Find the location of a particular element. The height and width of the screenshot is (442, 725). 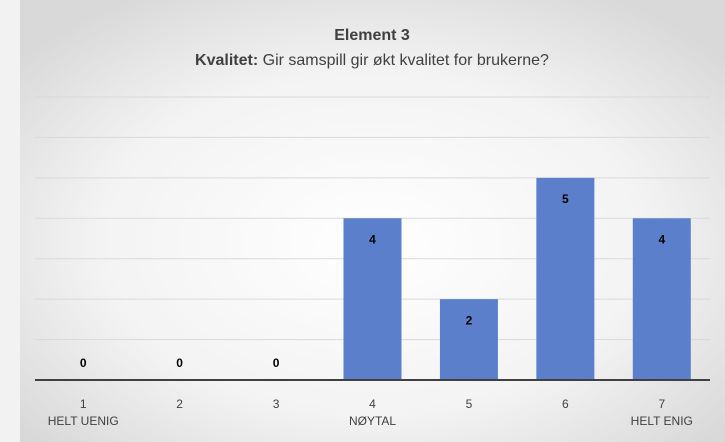

x-tick-label: 1 is located at coordinates (83, 404).